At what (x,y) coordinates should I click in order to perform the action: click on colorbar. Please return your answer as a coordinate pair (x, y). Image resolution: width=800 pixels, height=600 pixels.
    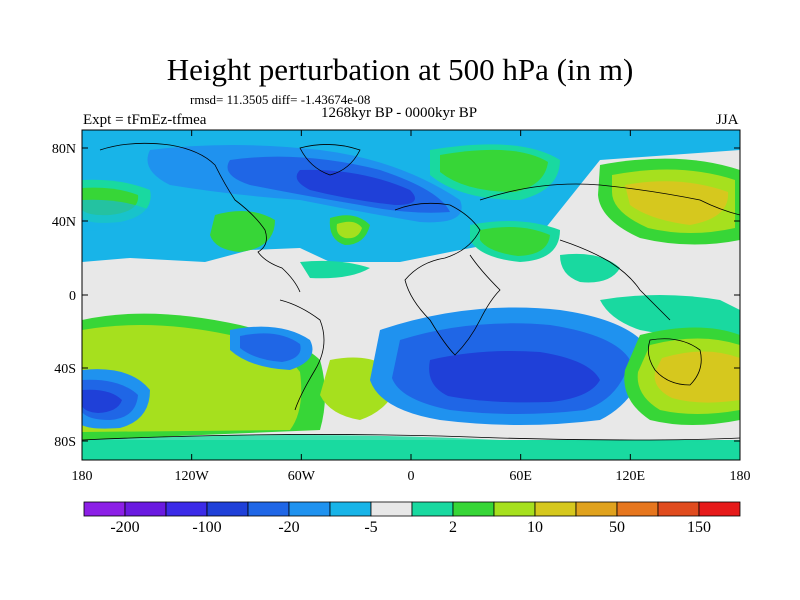
    Looking at the image, I should click on (412, 509).